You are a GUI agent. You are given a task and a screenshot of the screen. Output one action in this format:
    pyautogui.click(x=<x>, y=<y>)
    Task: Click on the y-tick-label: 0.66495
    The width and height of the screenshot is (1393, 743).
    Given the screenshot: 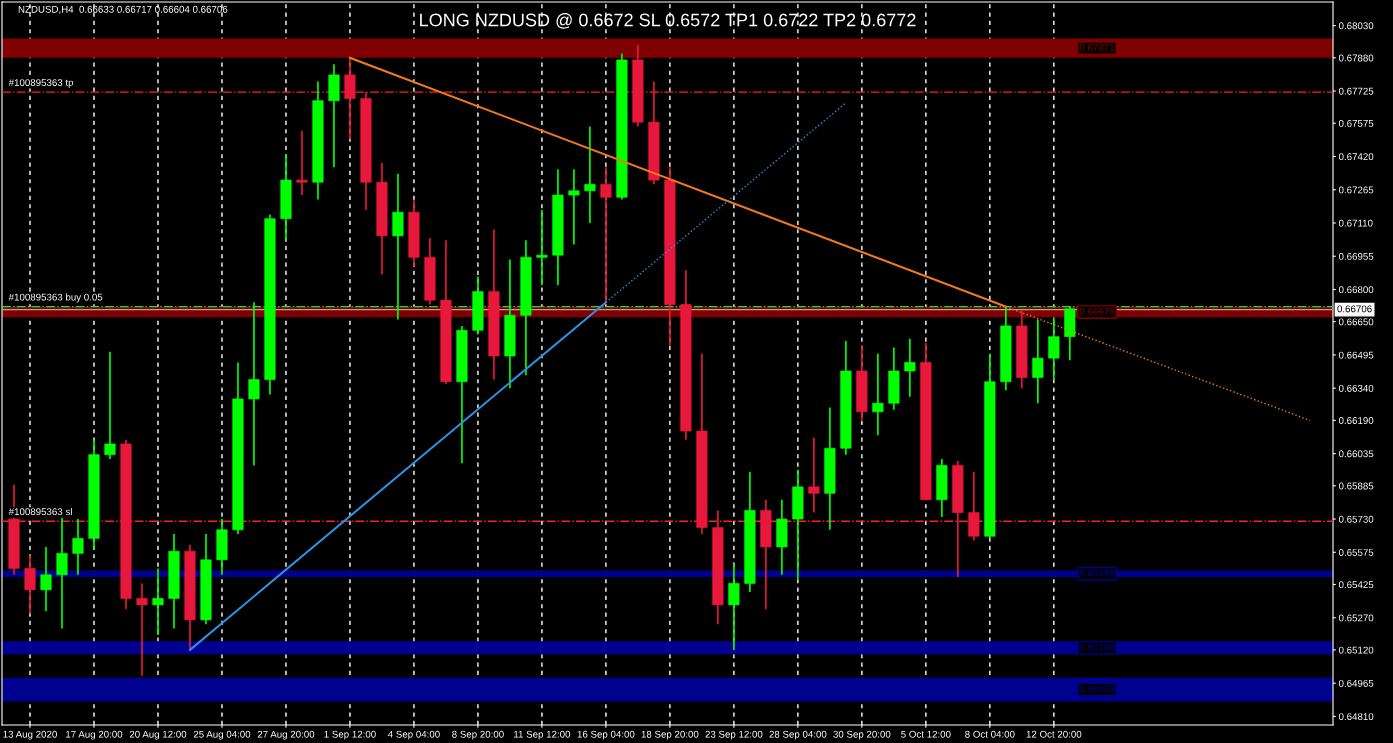 What is the action you would take?
    pyautogui.click(x=1356, y=355)
    